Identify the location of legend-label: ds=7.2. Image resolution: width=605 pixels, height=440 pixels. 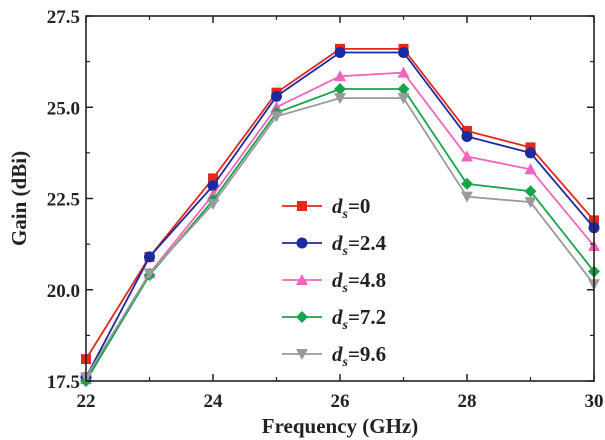
(359, 319).